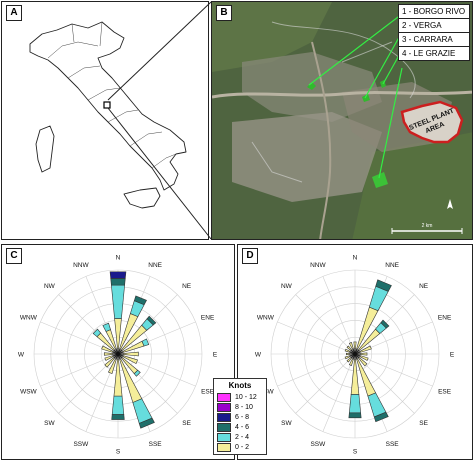 Image resolution: width=474 pixels, height=461 pixels. I want to click on knots-legend-item: 8 - 10, so click(240, 407).